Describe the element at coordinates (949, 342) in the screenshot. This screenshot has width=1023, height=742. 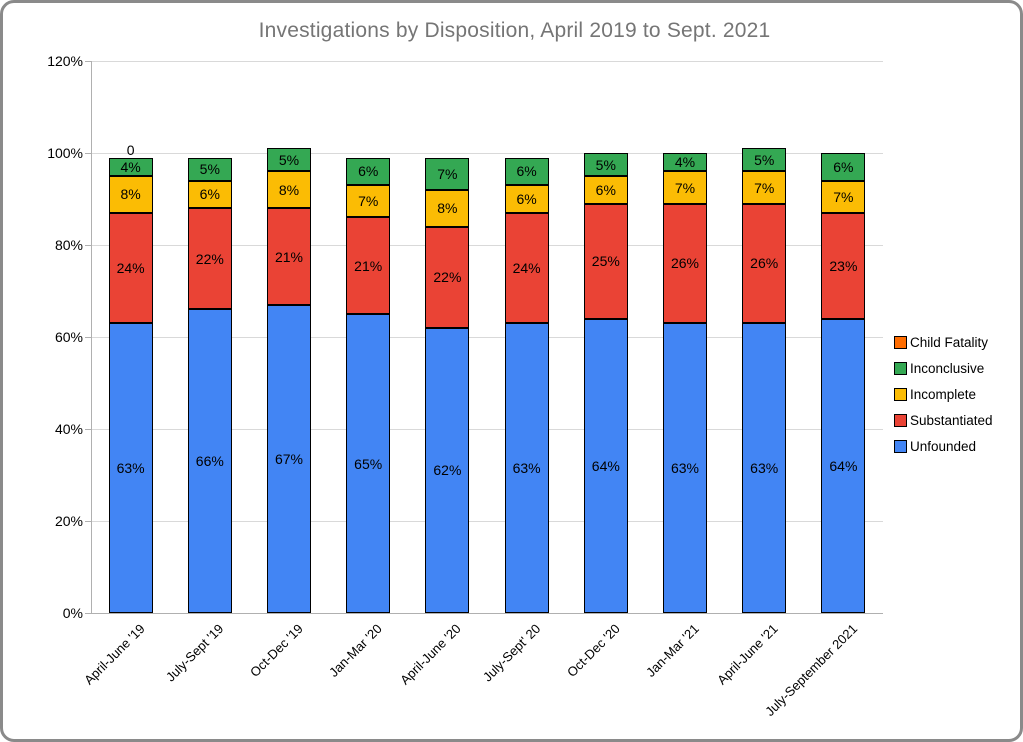
I see `legend-label: Child Fatality` at that location.